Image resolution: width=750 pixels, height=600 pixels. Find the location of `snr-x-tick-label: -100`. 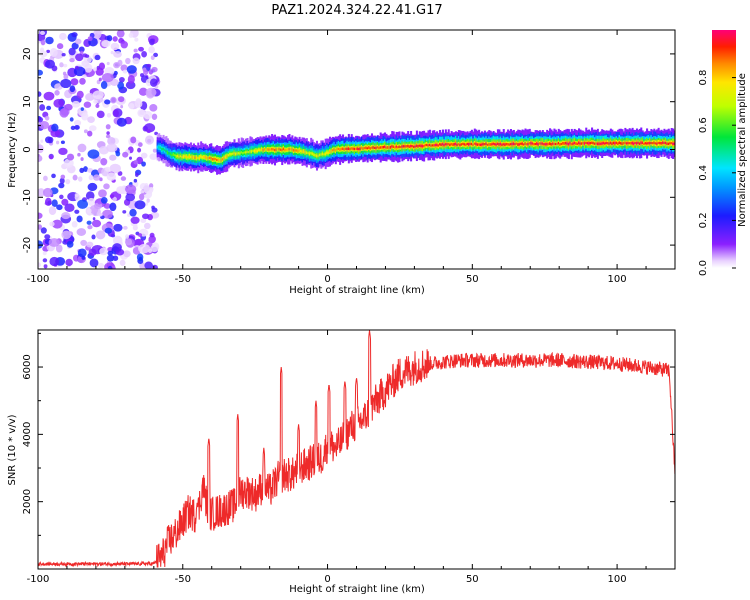

snr-x-tick-label: -100 is located at coordinates (38, 579).